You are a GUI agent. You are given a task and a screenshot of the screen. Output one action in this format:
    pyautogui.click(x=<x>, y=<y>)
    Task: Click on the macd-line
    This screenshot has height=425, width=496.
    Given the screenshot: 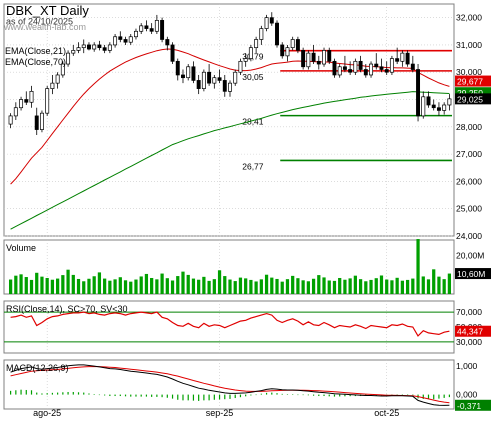 What is the action you would take?
    pyautogui.click(x=230, y=385)
    